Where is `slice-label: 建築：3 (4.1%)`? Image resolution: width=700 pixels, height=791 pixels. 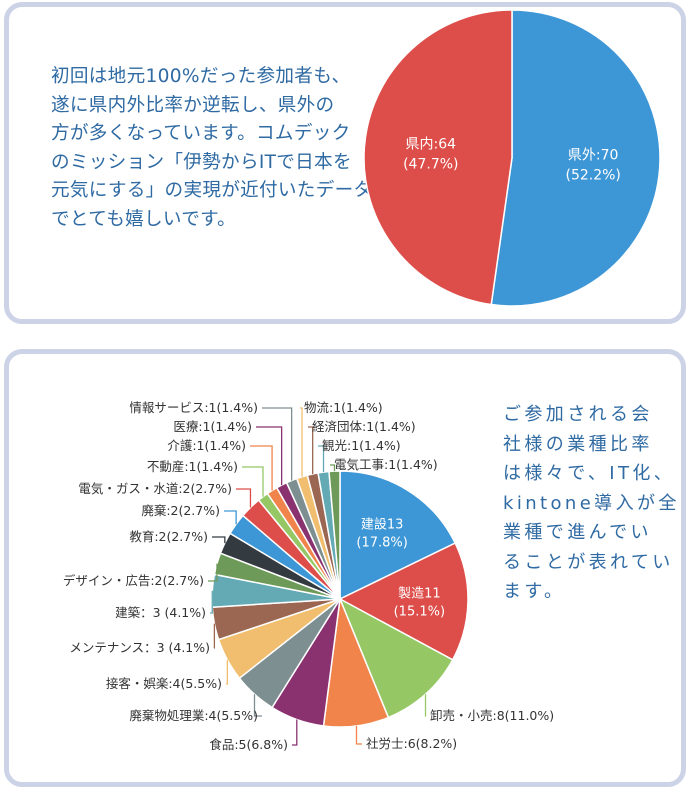
slice-label: 建築：3 (4.1%) is located at coordinates (160, 612).